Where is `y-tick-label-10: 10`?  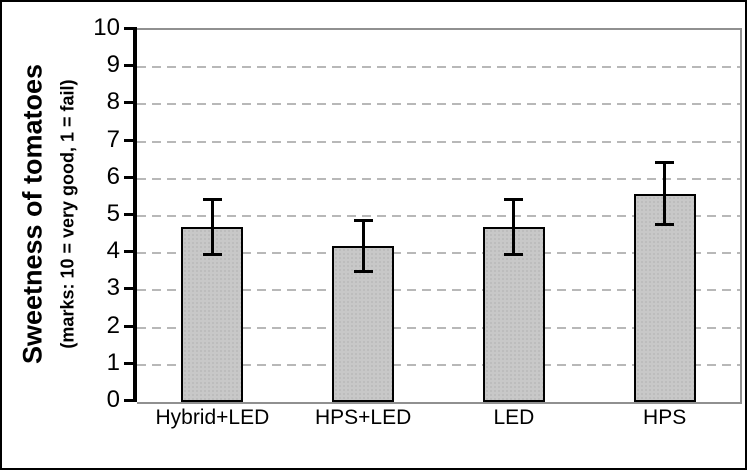 y-tick-label-10: 10 is located at coordinates (106, 27).